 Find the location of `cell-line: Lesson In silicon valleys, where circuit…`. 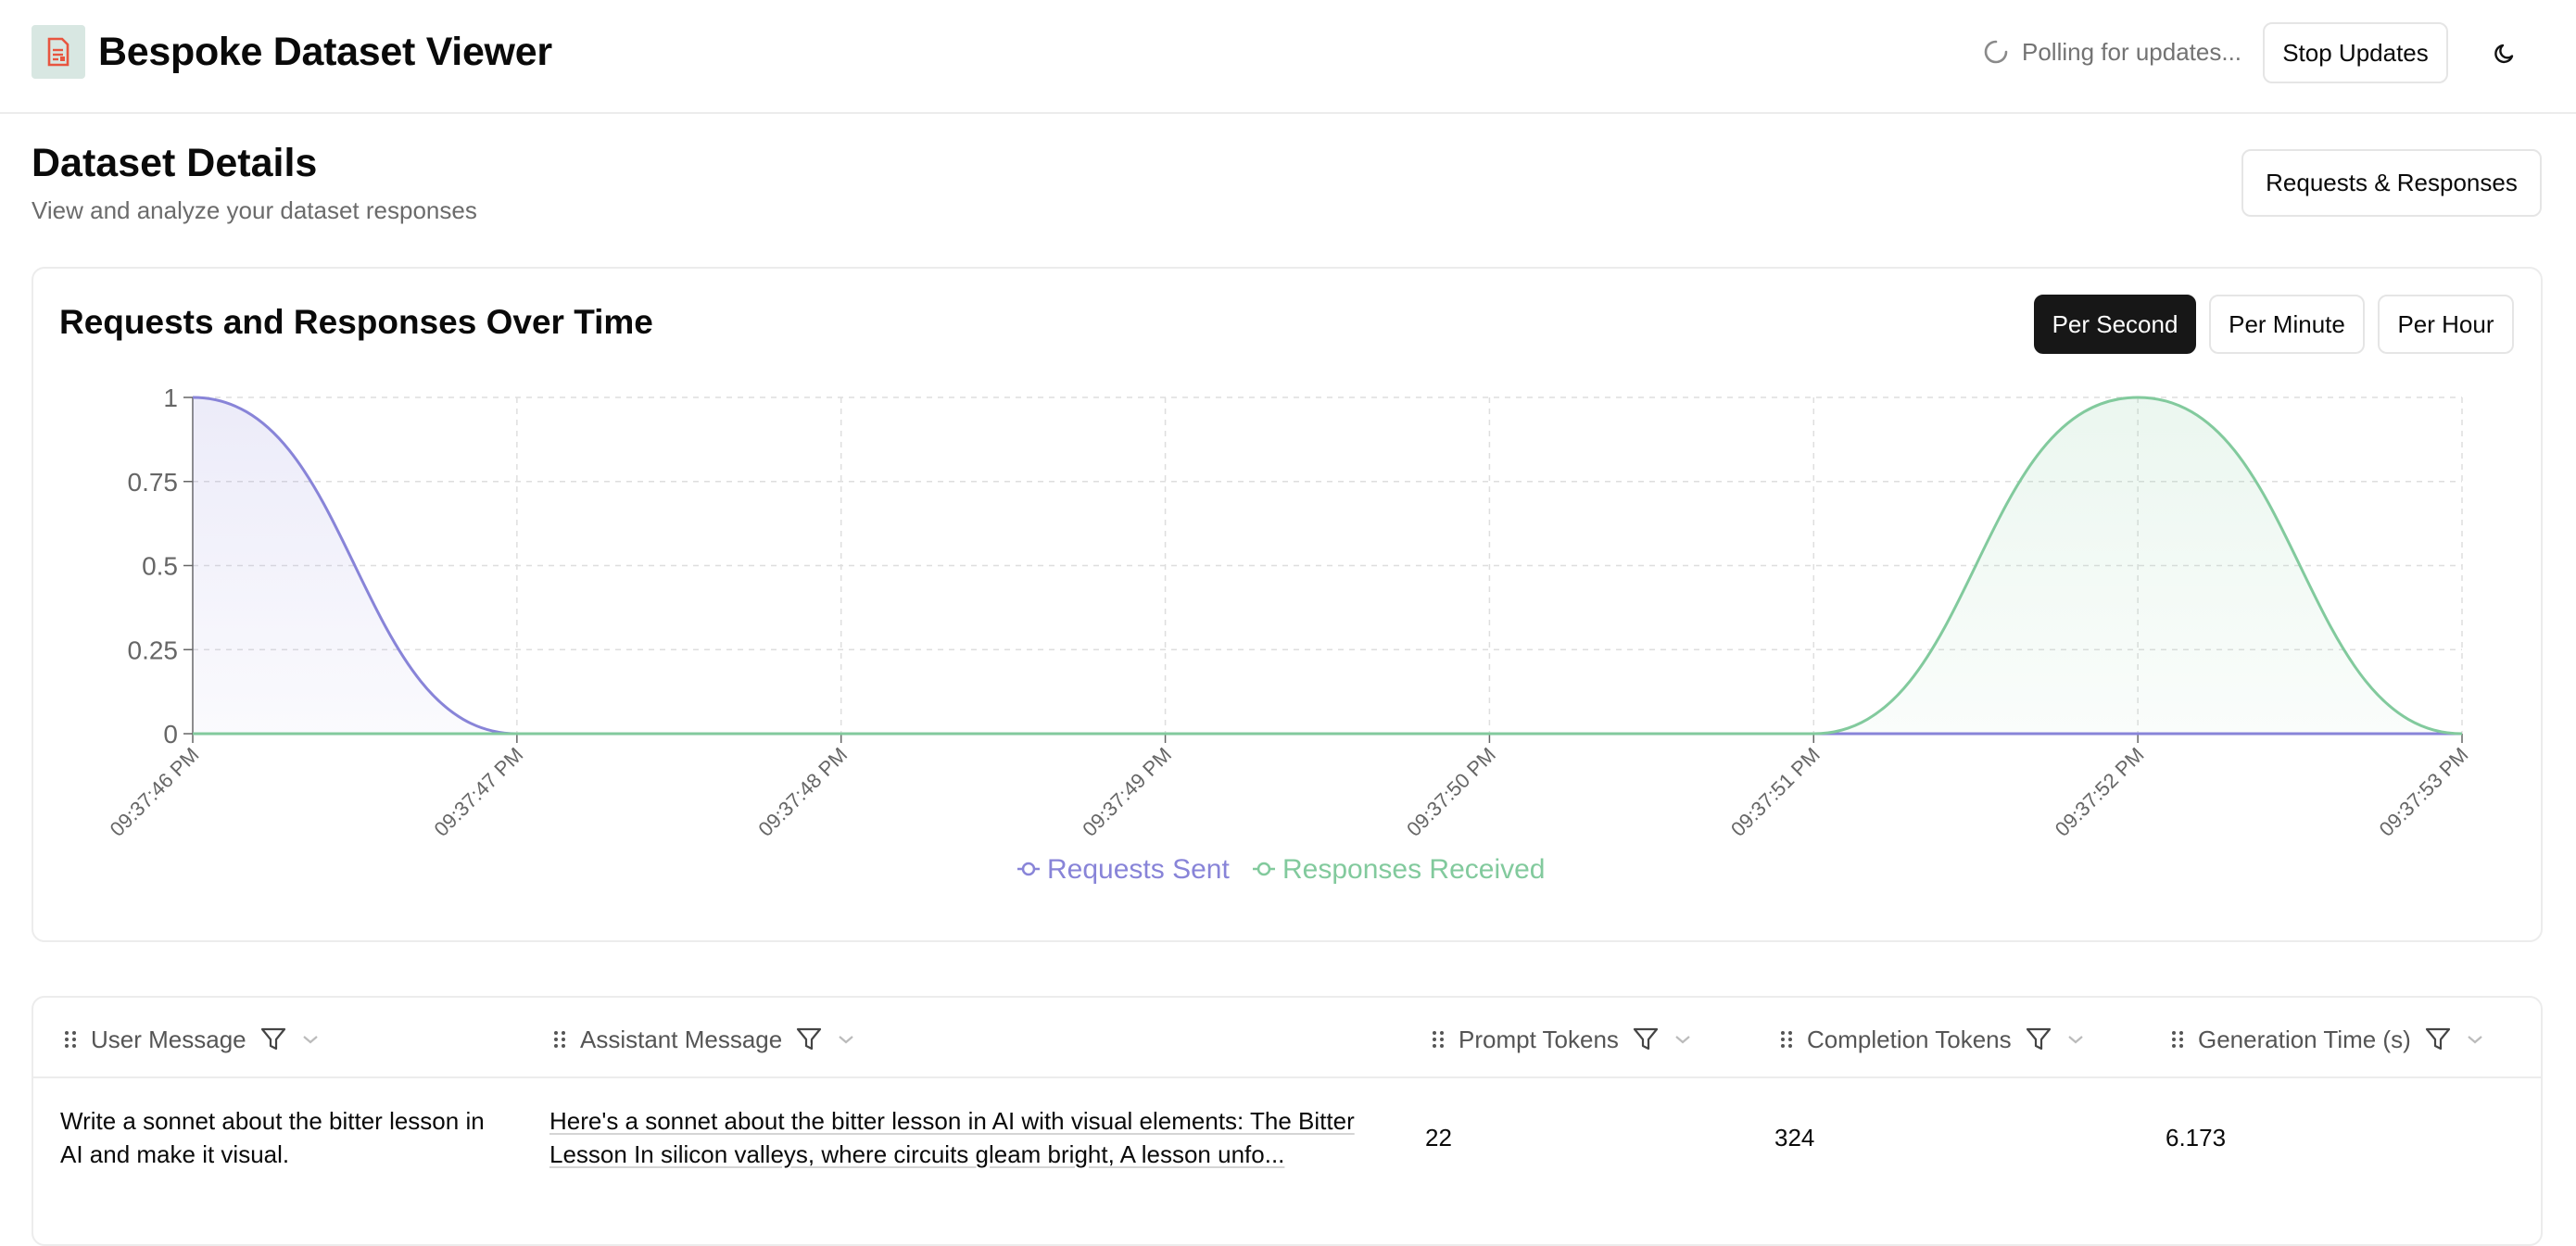

cell-line: Lesson In silicon valleys, where circuit… is located at coordinates (917, 1154).